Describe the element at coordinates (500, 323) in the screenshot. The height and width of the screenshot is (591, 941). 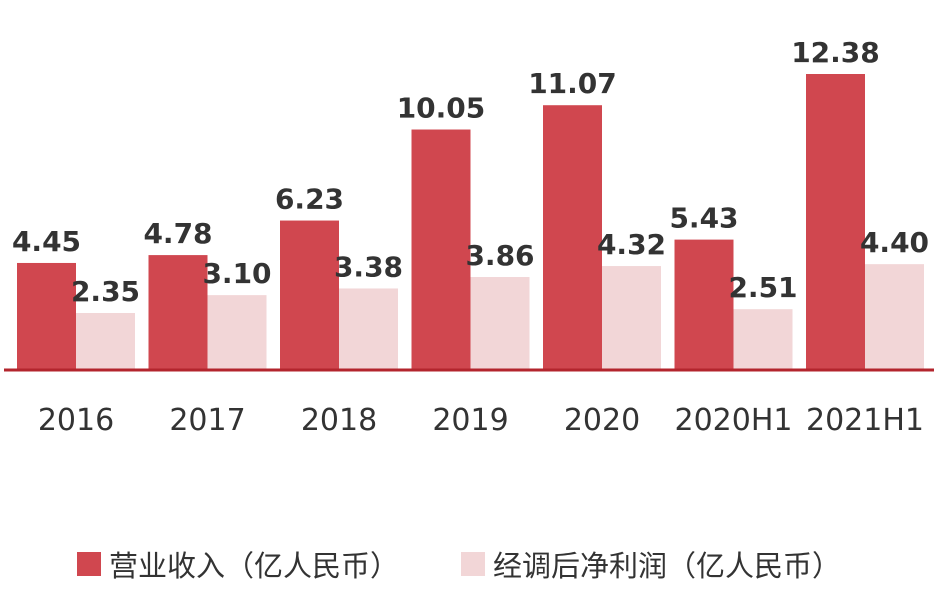
I see `bar-net-profit-2019` at that location.